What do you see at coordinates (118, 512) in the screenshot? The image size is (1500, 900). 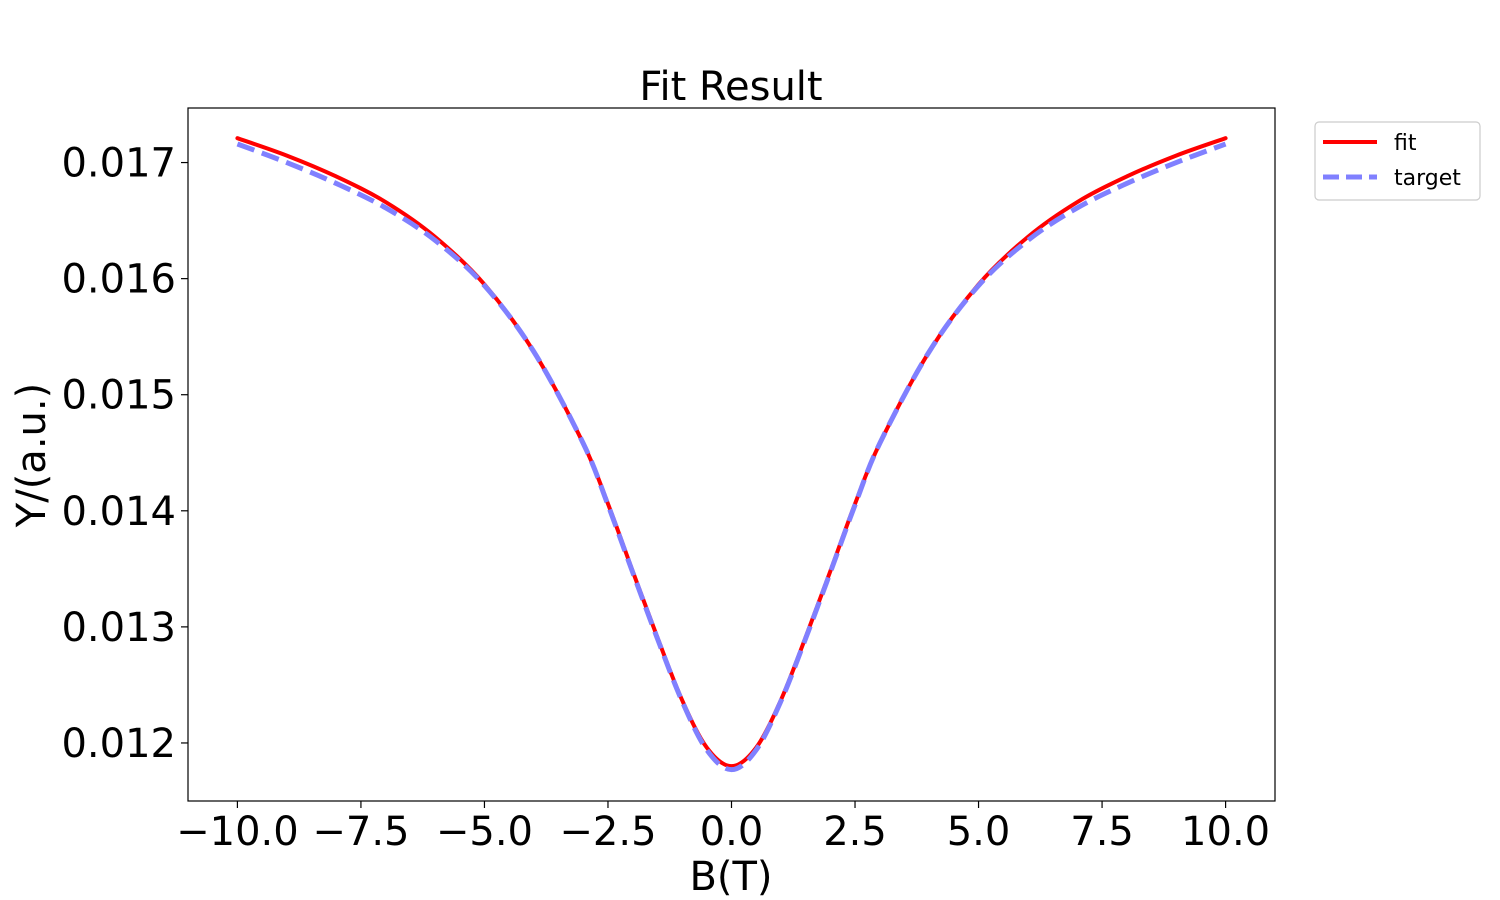 I see `y-tick-label: 0.014` at bounding box center [118, 512].